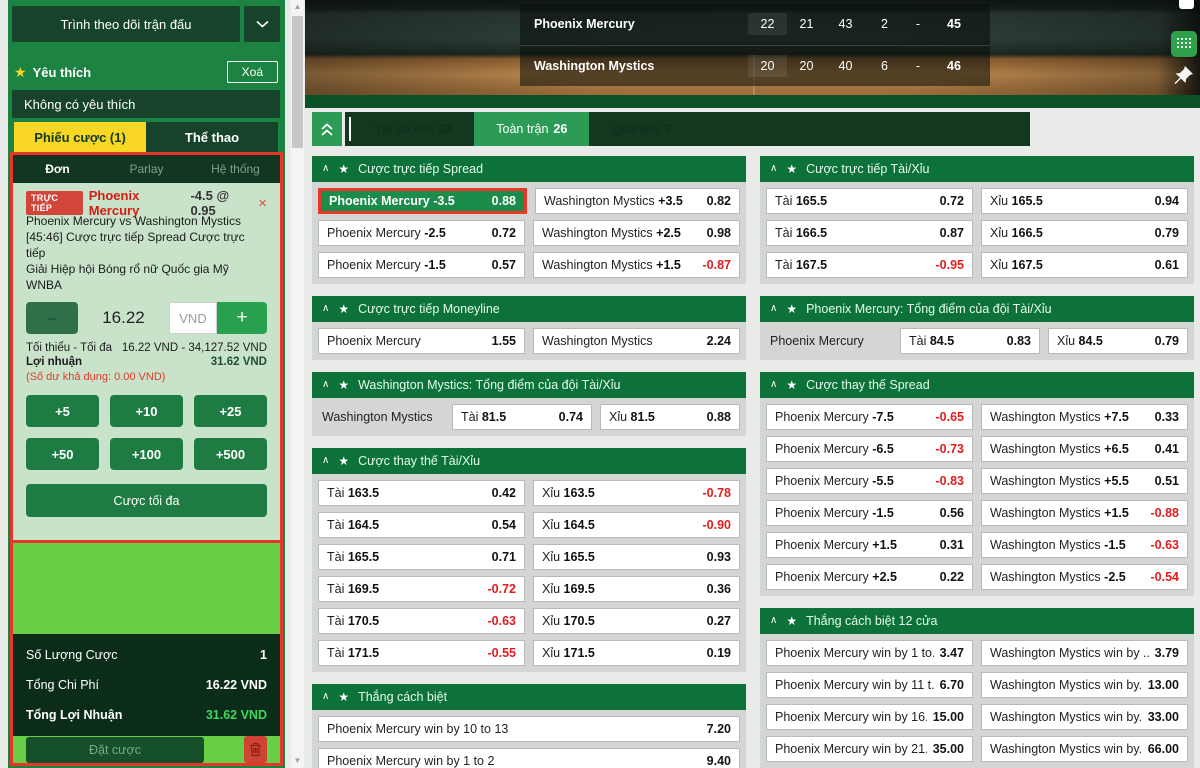  Describe the element at coordinates (262, 203) in the screenshot. I see `close-icon: ×` at that location.